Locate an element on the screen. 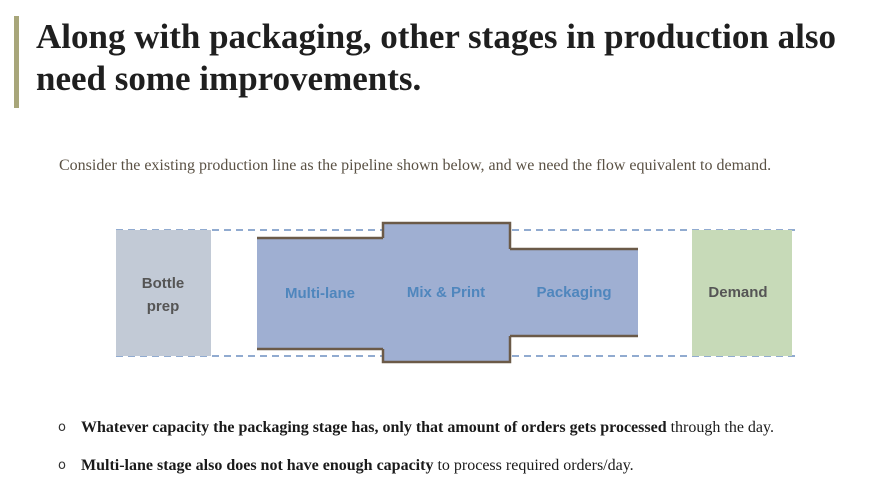 Image resolution: width=885 pixels, height=499 pixels. mix-print-pipe is located at coordinates (446, 292).